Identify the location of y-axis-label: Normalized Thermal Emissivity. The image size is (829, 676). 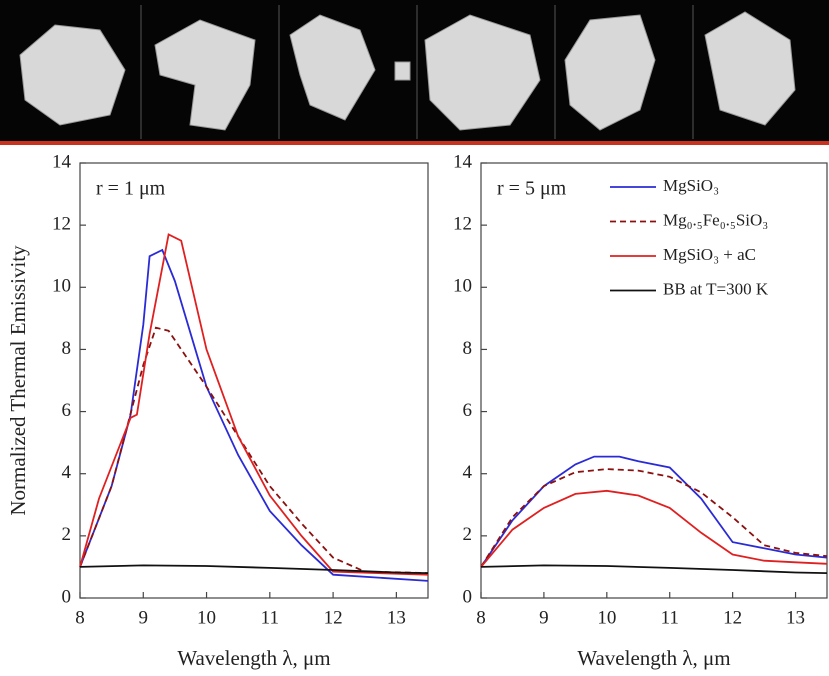
(18, 380).